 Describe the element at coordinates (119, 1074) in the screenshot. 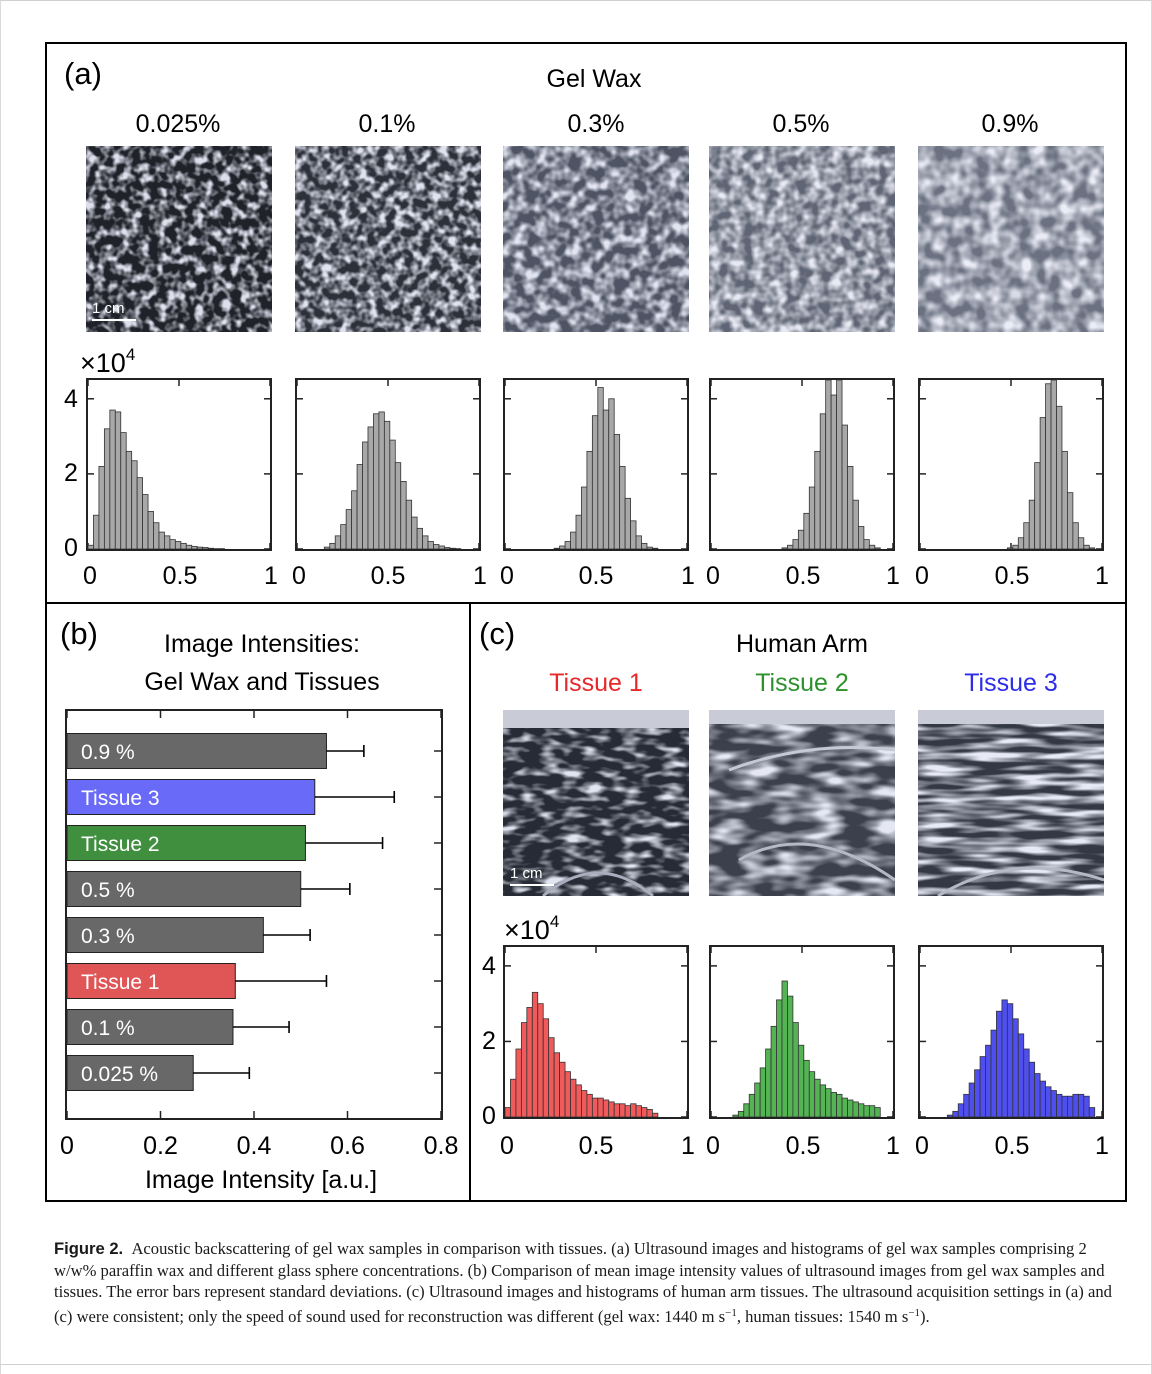

I see `bar-label: 0.025 %` at that location.